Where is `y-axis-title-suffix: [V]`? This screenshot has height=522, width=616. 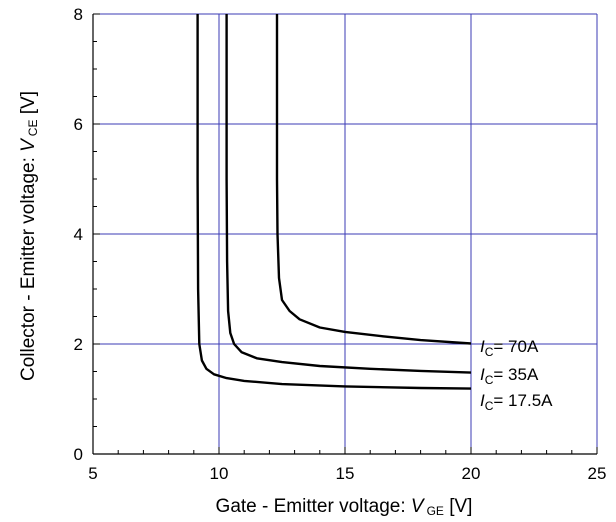
y-axis-title-suffix: [V] is located at coordinates (28, 105).